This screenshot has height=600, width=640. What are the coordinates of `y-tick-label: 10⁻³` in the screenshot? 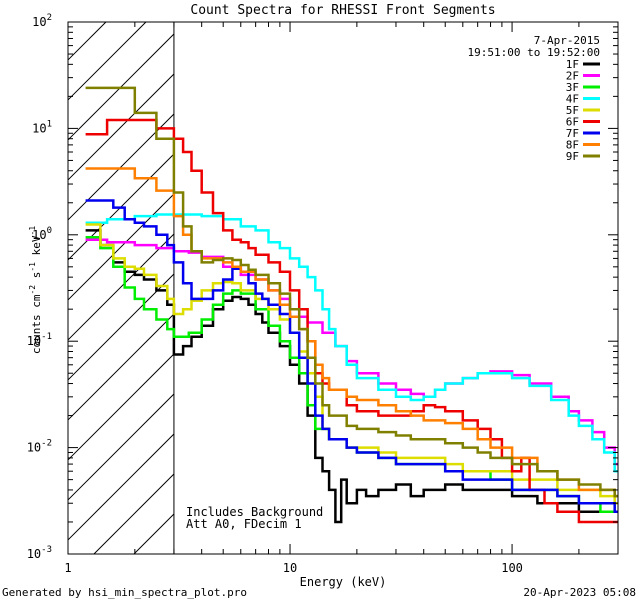 It's located at (39, 553).